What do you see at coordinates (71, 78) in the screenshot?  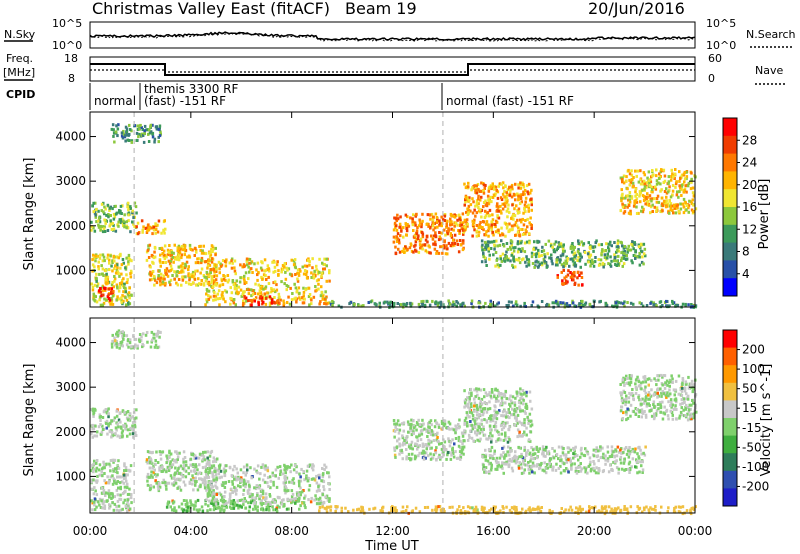 I see `freq-axis-left-bottom: 8` at bounding box center [71, 78].